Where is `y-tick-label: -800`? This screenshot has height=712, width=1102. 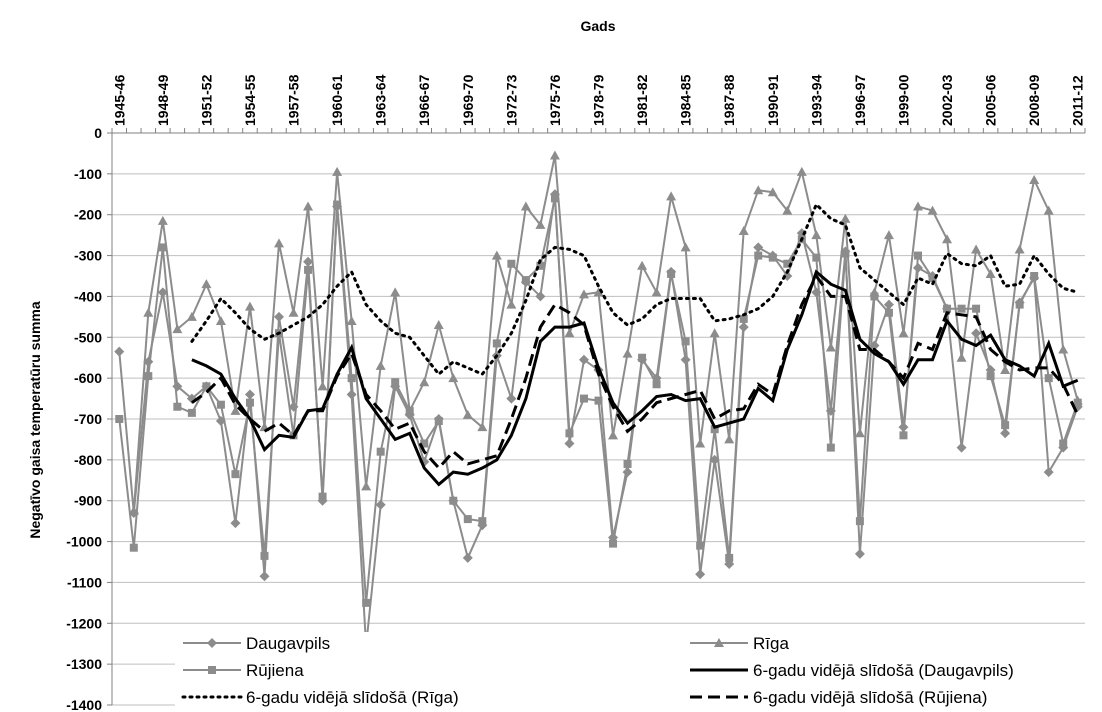
y-tick-label: -800 is located at coordinates (88, 460).